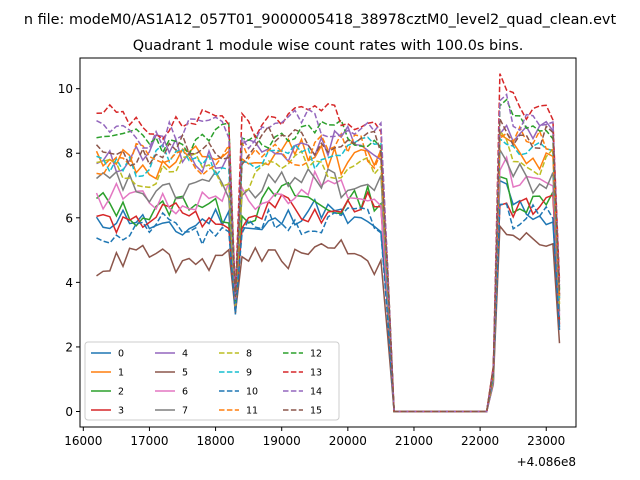 This screenshot has width=640, height=480. I want to click on x-tick-label: 18000, so click(215, 441).